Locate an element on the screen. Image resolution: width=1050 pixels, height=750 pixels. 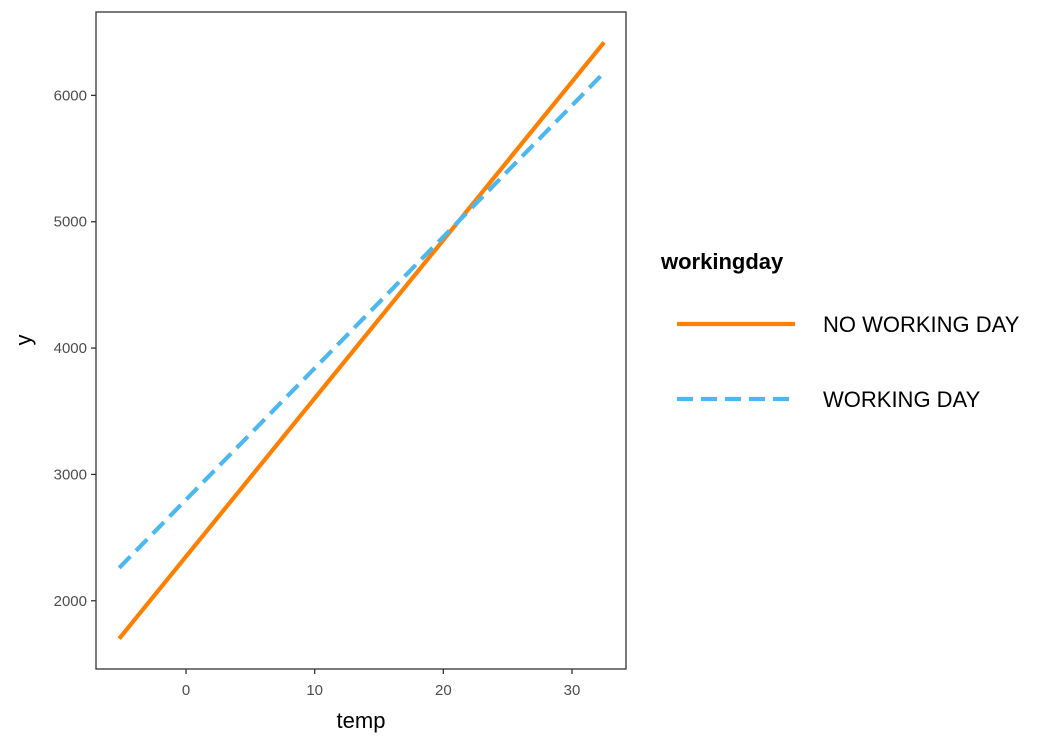
y-axis: 2000 3000 4000 5000 6000 is located at coordinates (75, 348).